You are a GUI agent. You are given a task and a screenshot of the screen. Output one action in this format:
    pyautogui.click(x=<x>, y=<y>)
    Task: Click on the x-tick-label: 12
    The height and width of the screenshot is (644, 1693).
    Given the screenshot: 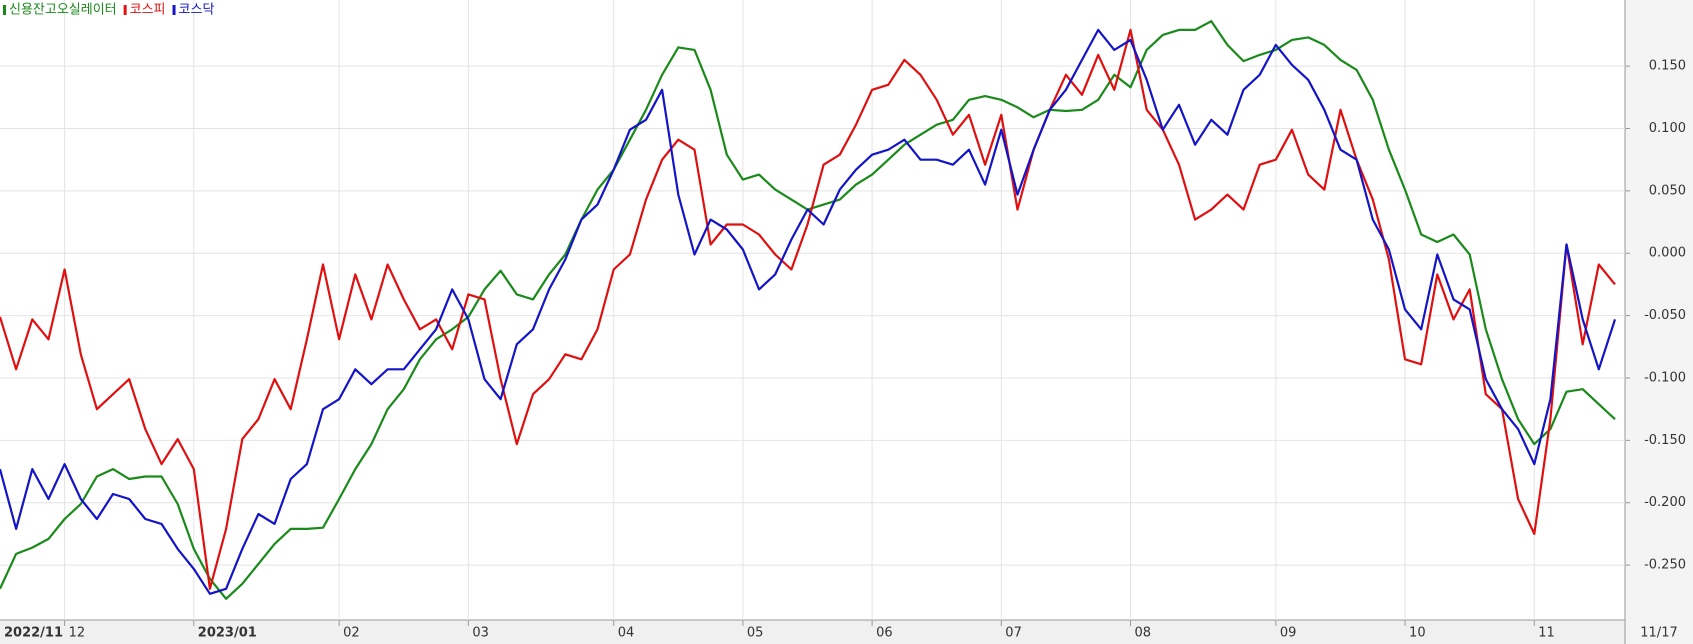 What is the action you would take?
    pyautogui.click(x=77, y=633)
    